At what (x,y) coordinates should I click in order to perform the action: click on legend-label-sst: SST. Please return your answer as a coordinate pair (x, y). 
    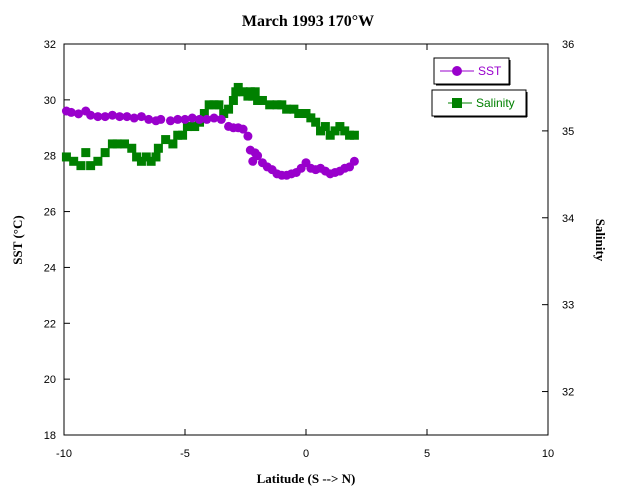
    Looking at the image, I should click on (490, 71).